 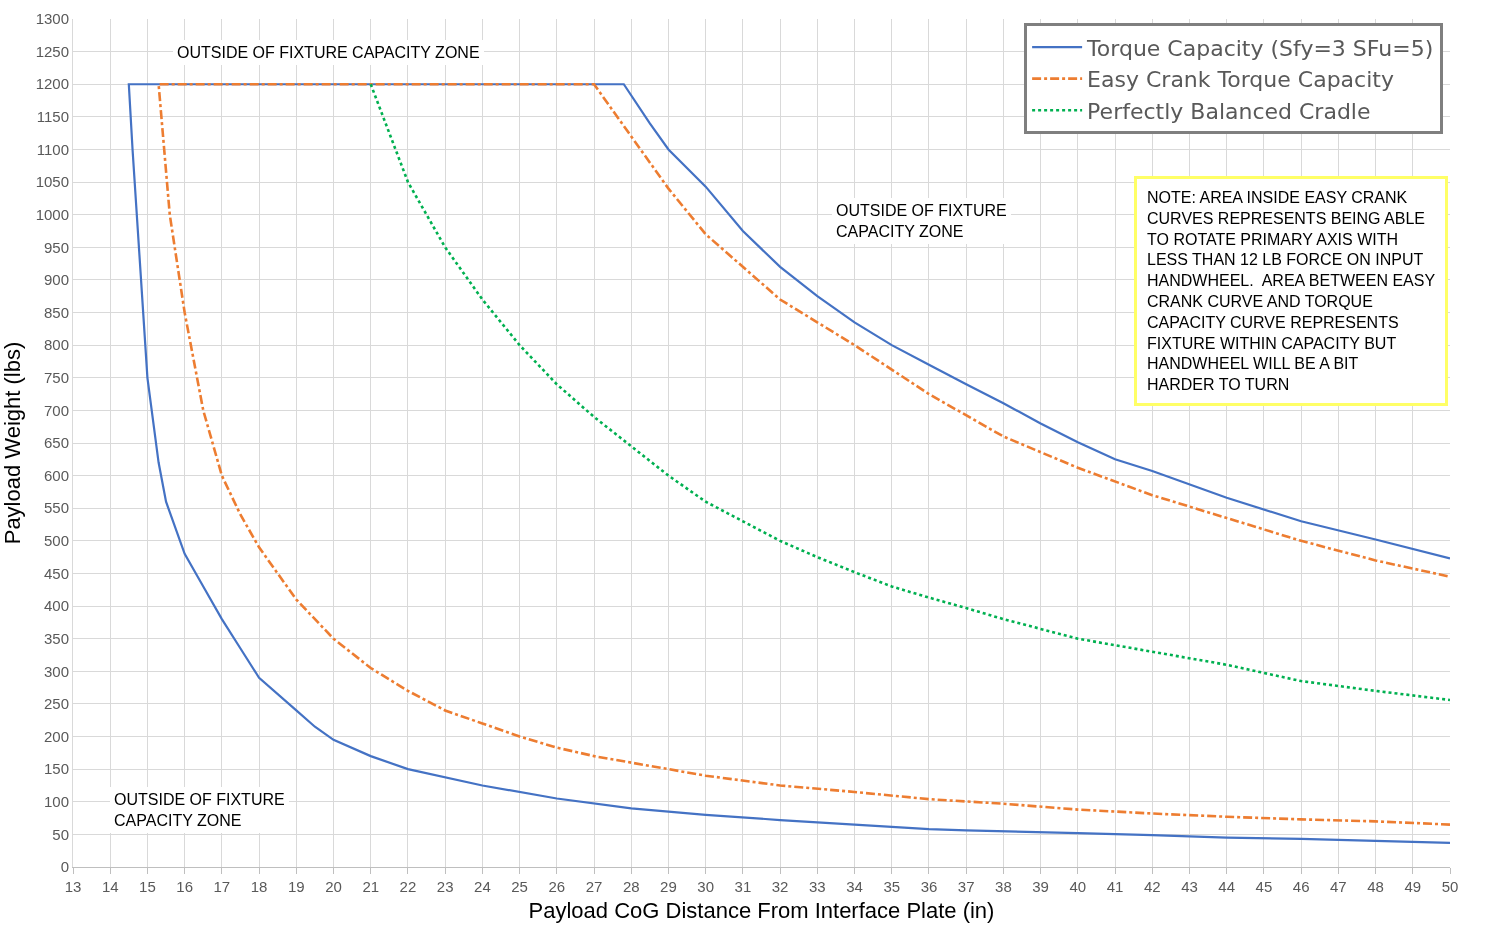 What do you see at coordinates (56, 508) in the screenshot?
I see `y-tick-label: 550` at bounding box center [56, 508].